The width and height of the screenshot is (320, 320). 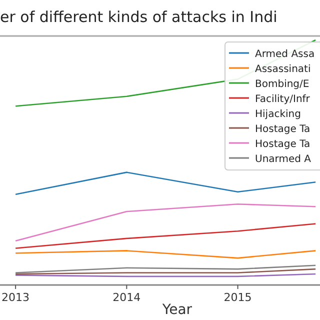 I want to click on x-axis-title: Year, so click(x=176, y=310).